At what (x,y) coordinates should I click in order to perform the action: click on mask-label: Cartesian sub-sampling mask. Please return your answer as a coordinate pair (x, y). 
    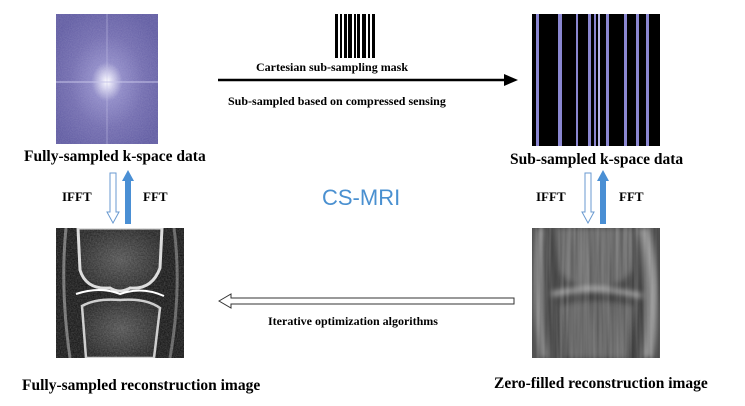
    Looking at the image, I should click on (332, 67).